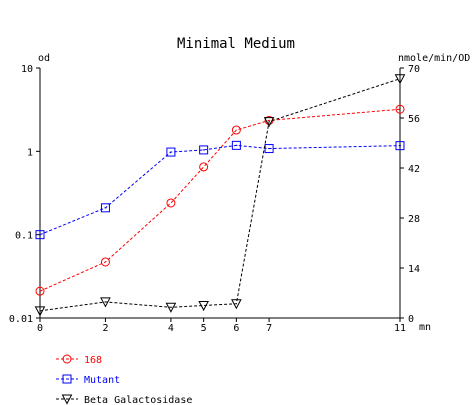 This screenshot has width=472, height=405. What do you see at coordinates (411, 319) in the screenshot?
I see `y-right-tick-label: 0` at bounding box center [411, 319].